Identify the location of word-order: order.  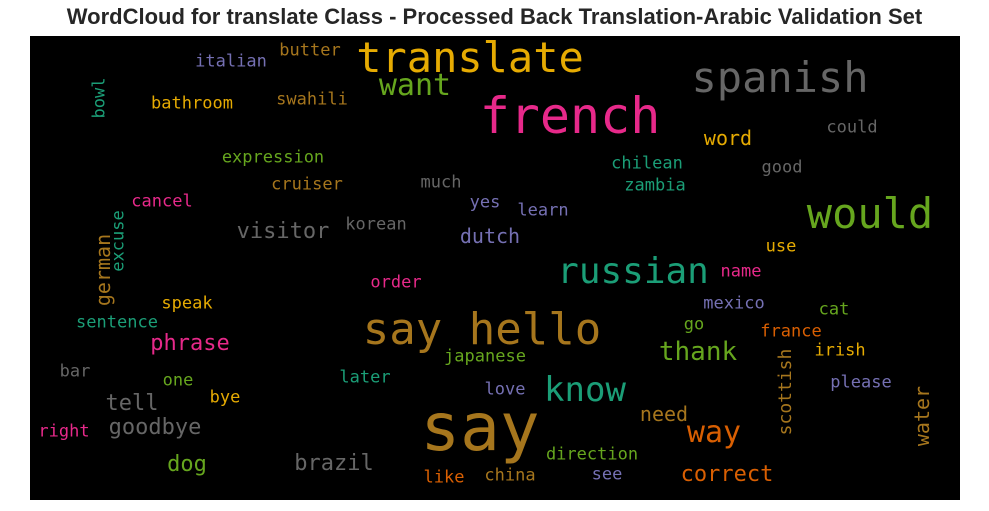
(396, 282).